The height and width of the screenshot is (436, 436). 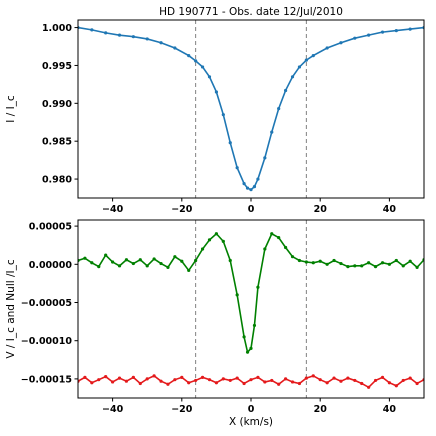 What do you see at coordinates (51, 265) in the screenshot?
I see `y-tick-label: 0.00000` at bounding box center [51, 265].